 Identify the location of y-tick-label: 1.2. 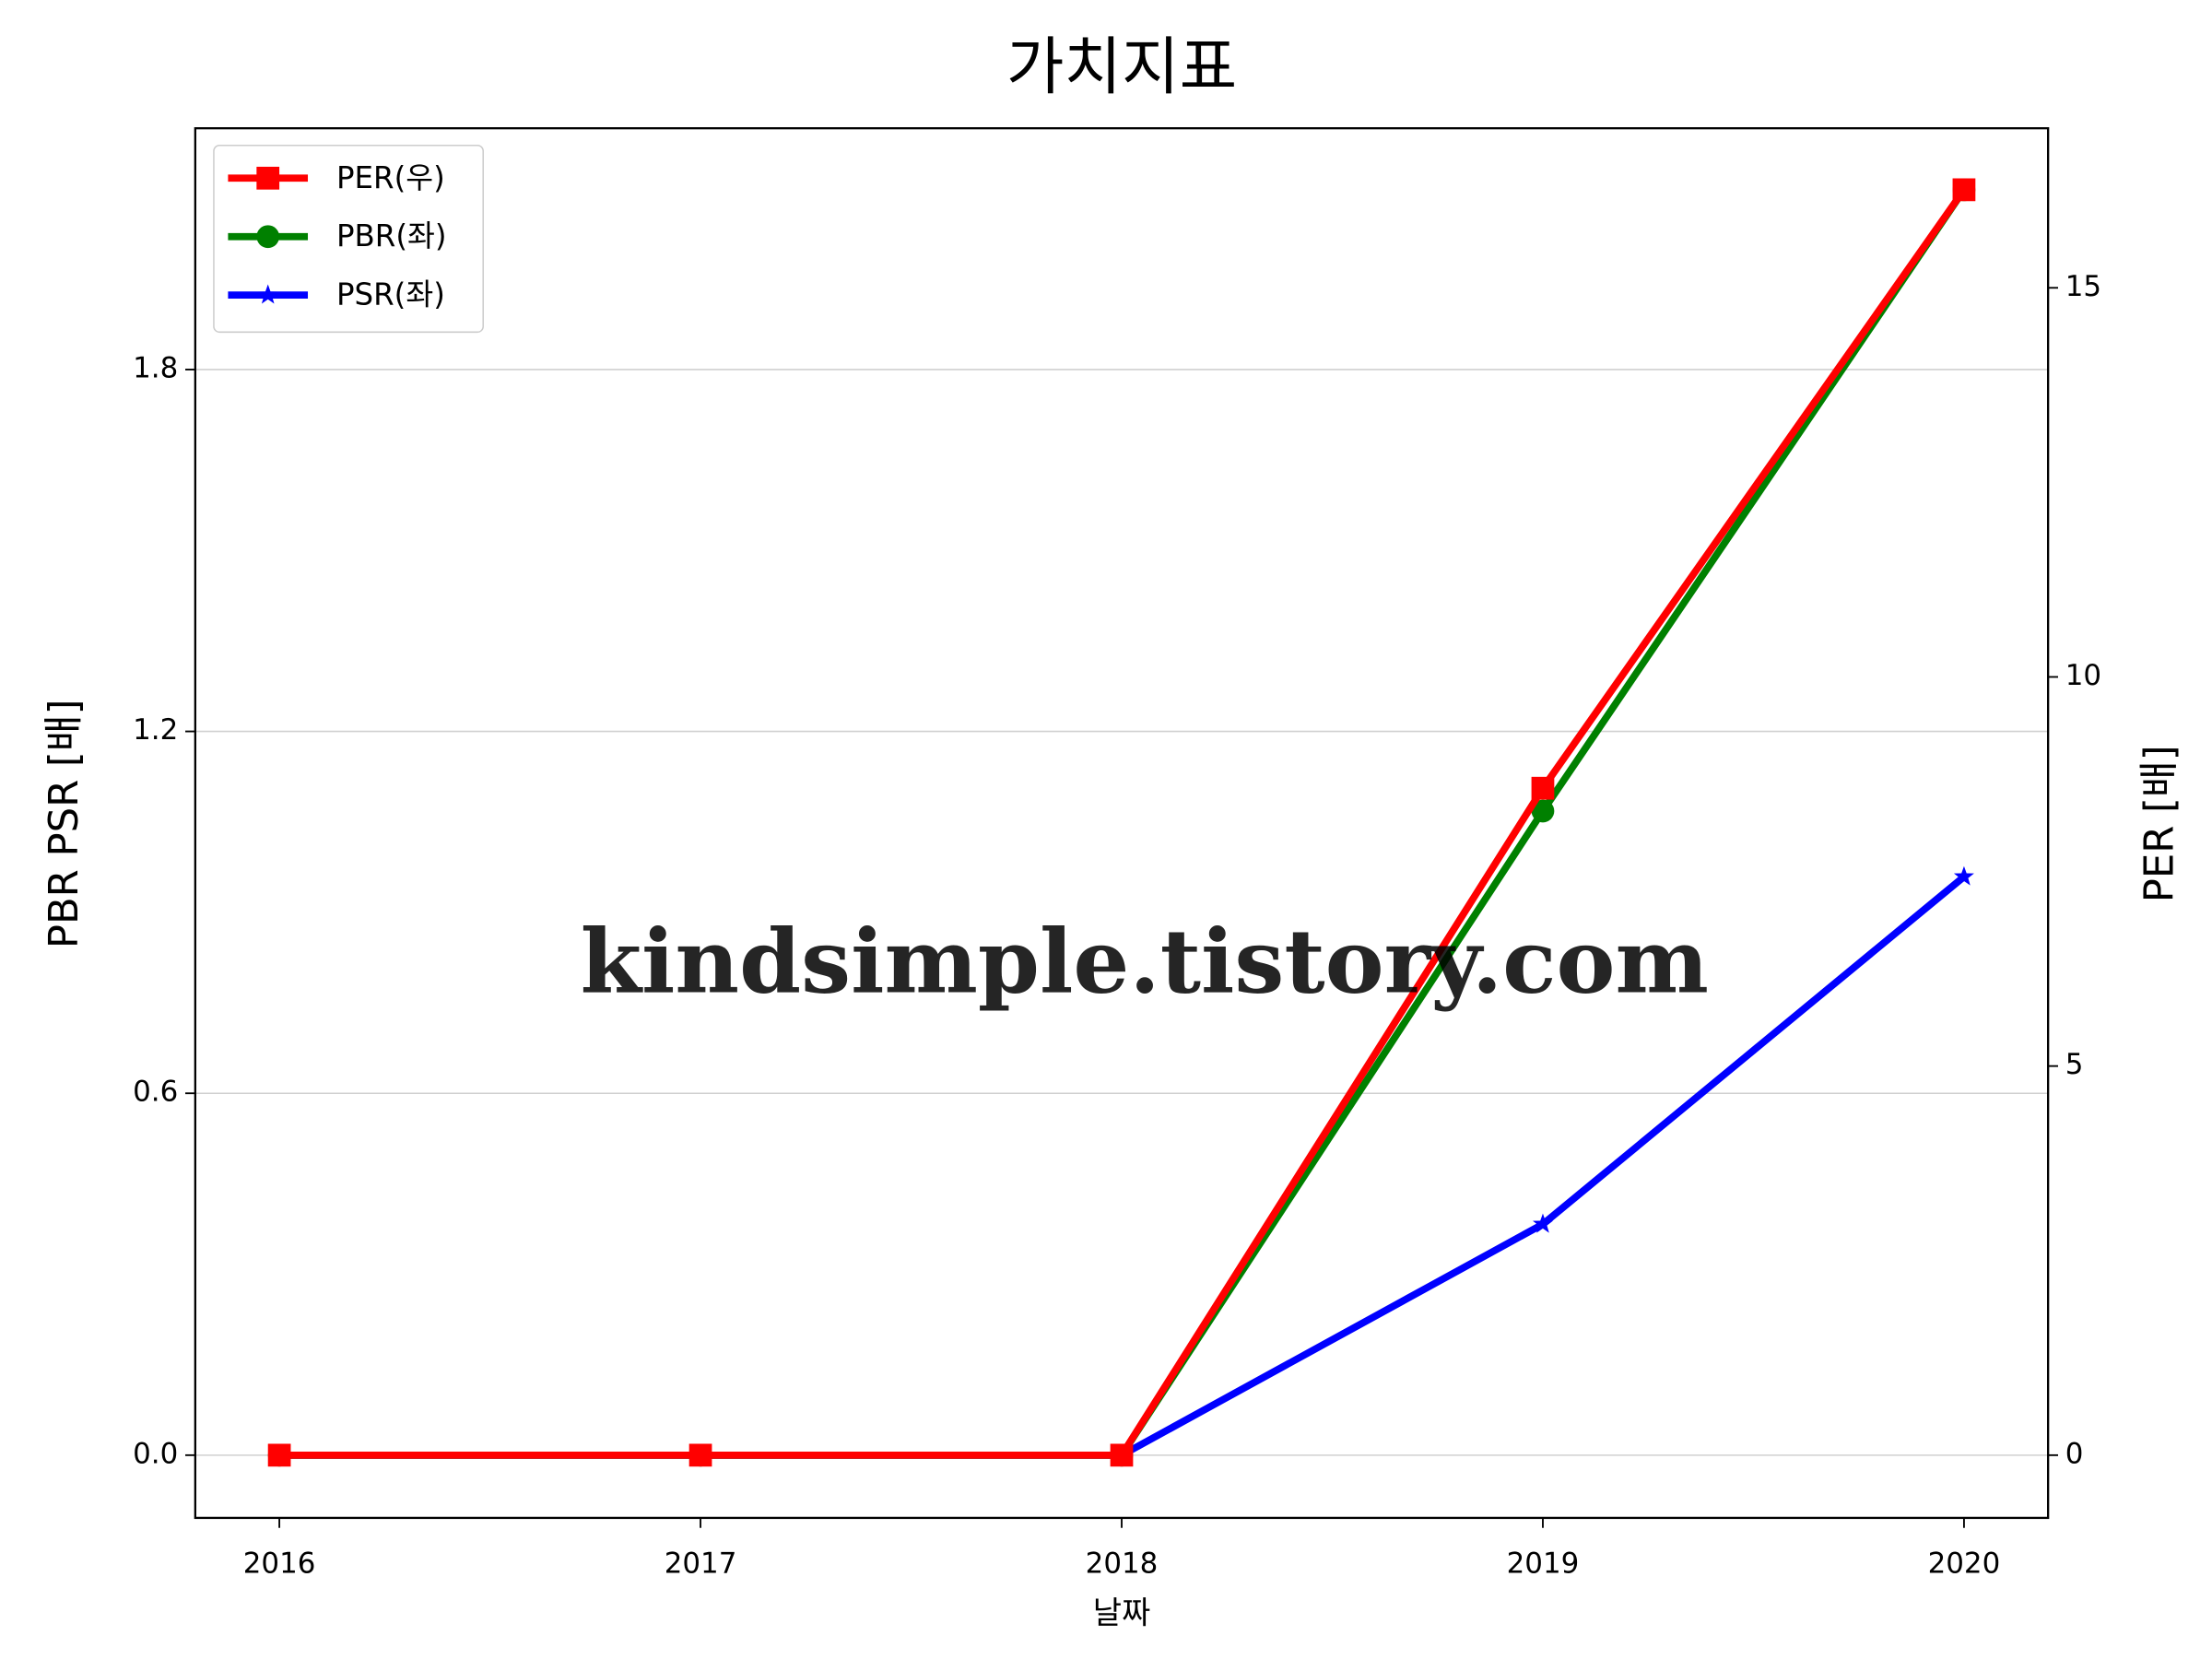
(155, 730).